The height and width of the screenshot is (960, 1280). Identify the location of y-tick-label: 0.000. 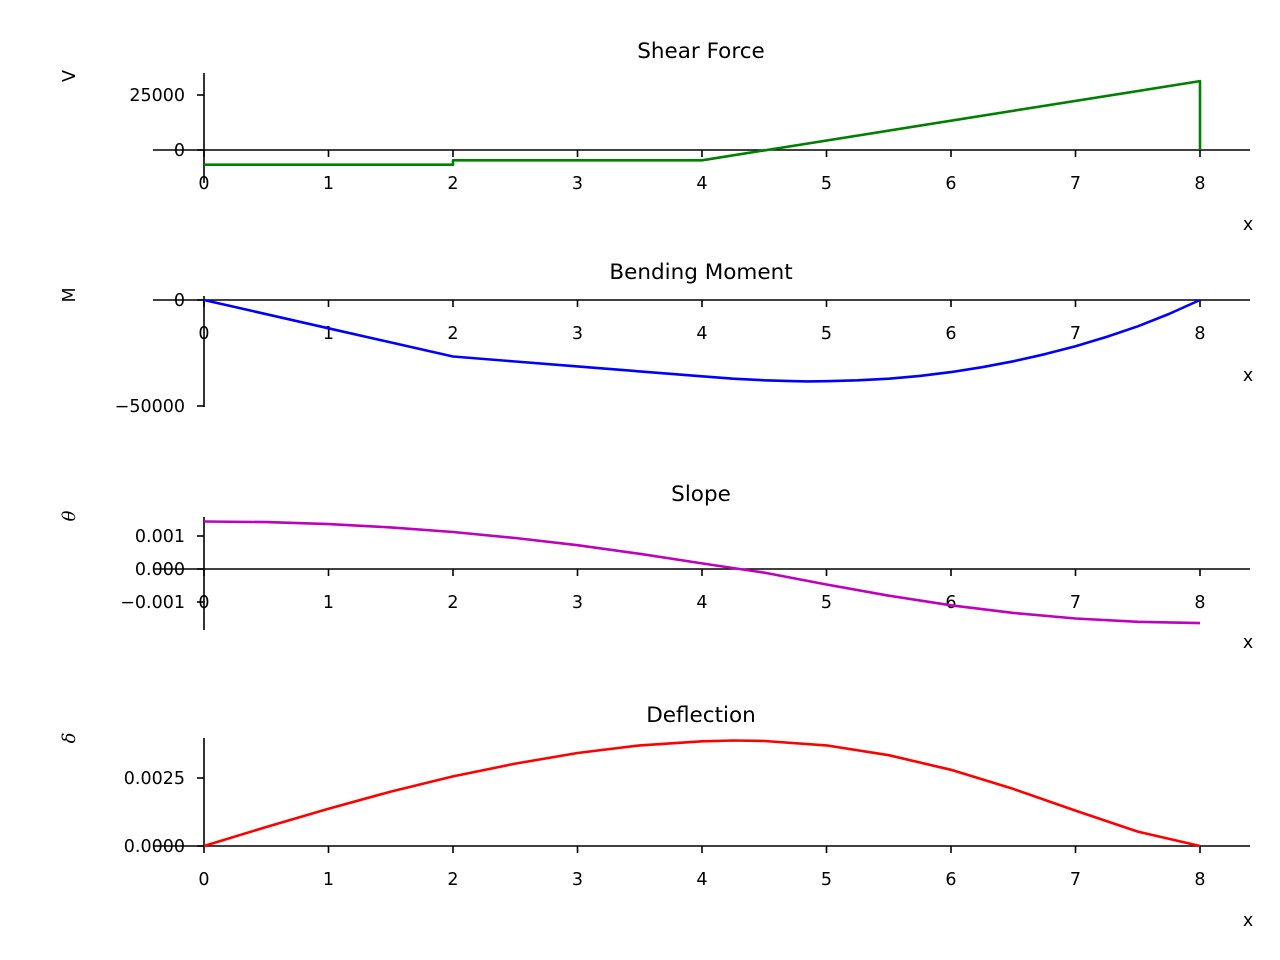
(160, 570).